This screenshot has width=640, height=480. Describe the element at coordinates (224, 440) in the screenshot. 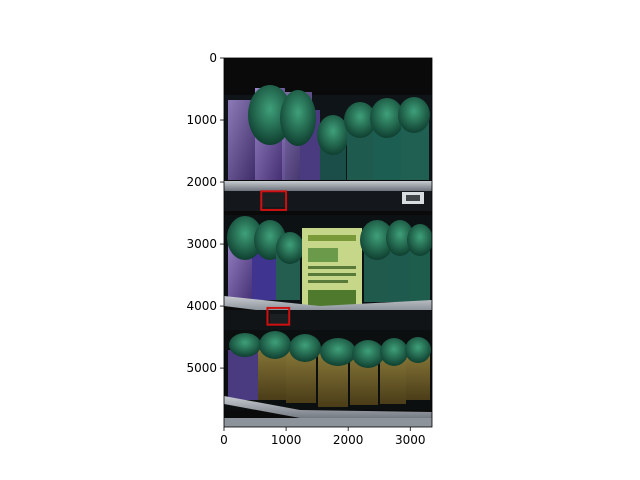

I see `x-tick-label: 0` at that location.